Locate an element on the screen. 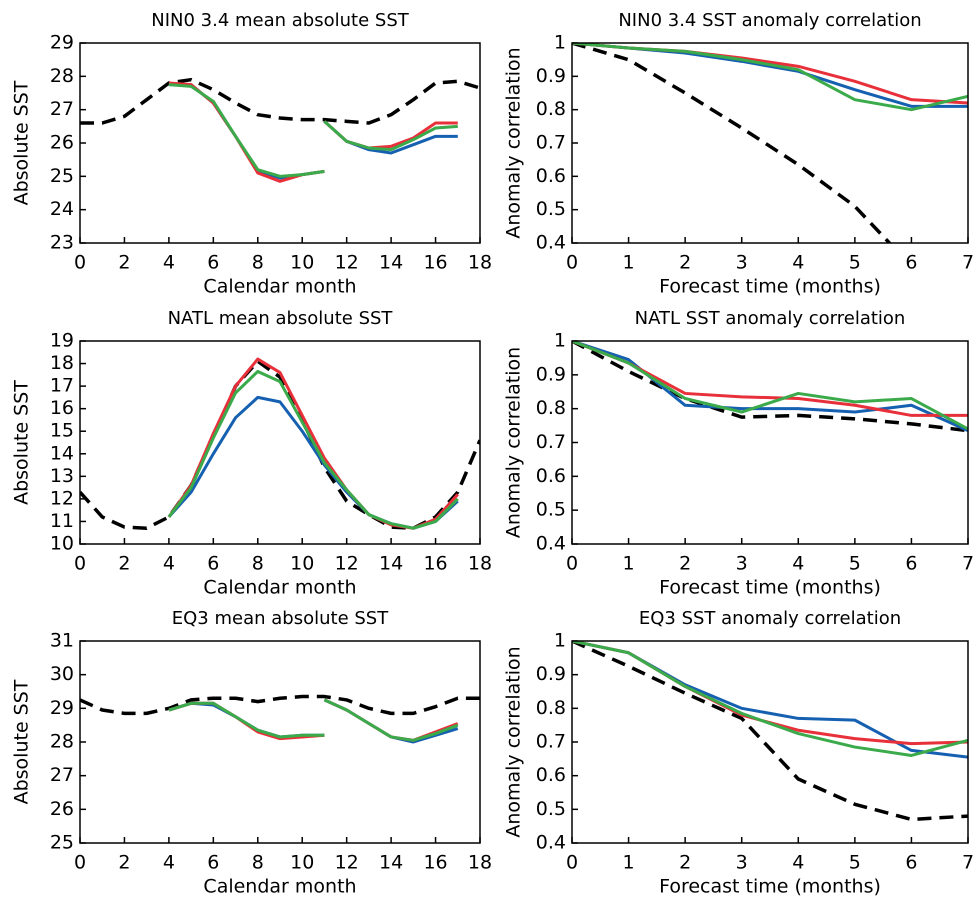 The image size is (975, 899). y-tick-label: 11 is located at coordinates (62, 521).